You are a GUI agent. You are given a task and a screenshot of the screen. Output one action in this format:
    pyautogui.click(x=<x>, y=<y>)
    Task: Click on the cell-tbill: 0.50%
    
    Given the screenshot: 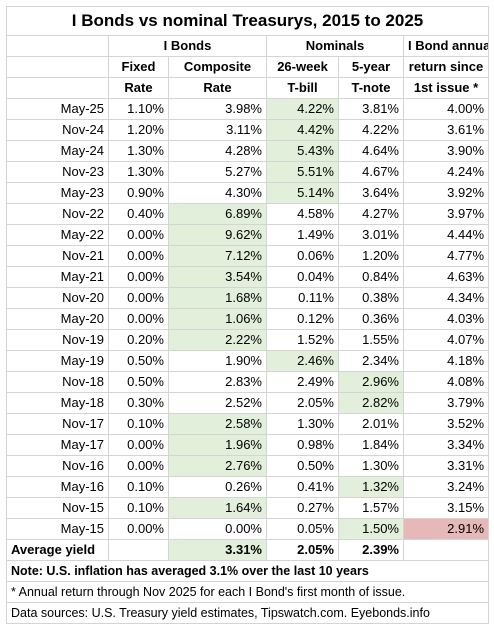 What is the action you would take?
    pyautogui.click(x=302, y=466)
    